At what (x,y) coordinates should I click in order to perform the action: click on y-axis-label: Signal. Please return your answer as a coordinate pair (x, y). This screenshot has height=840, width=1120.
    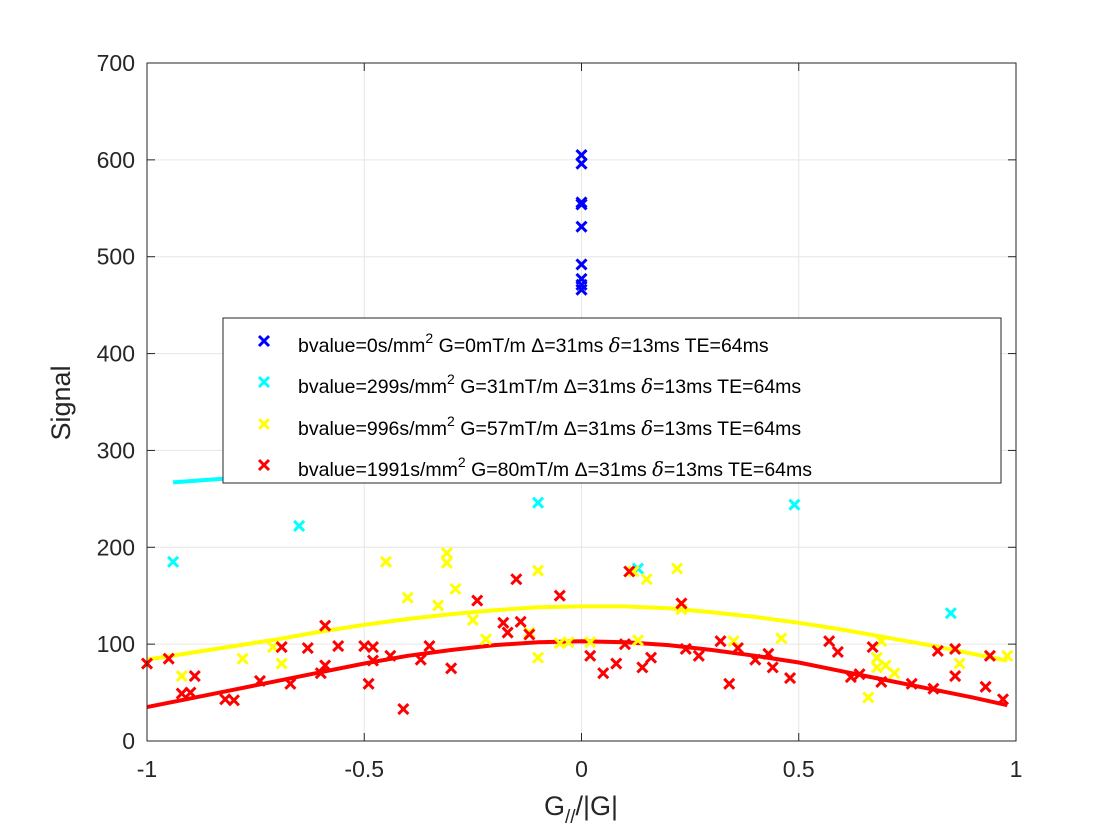
    Looking at the image, I should click on (61, 402).